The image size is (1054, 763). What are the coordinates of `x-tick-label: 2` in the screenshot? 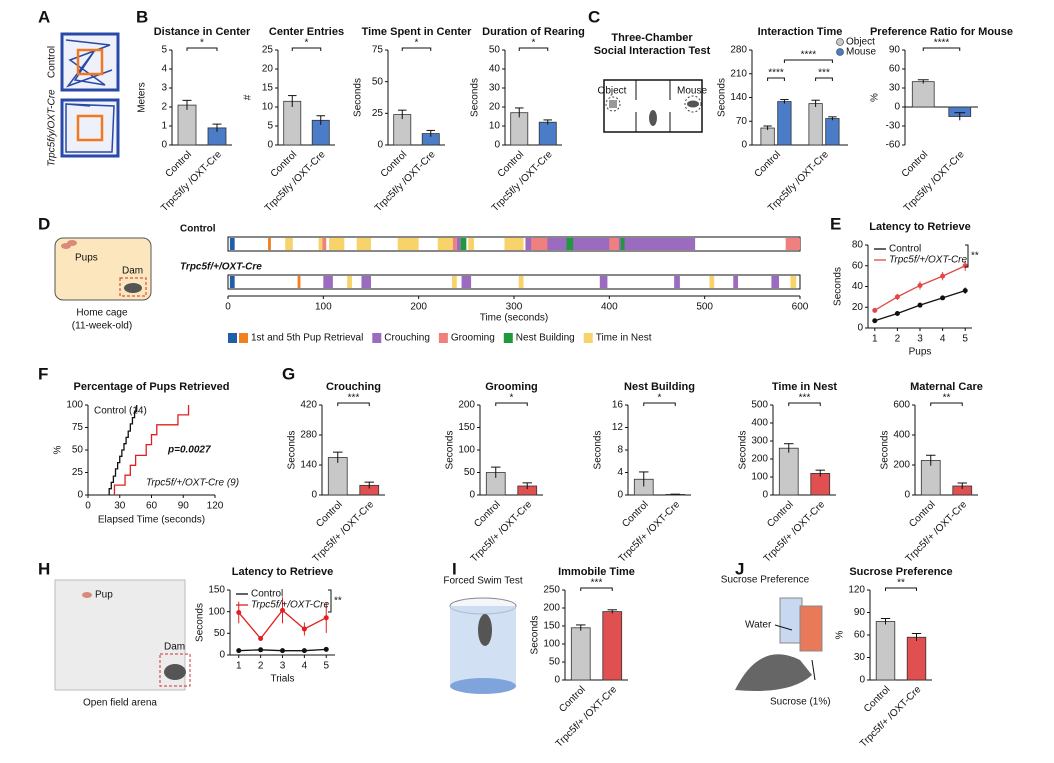 It's located at (261, 666).